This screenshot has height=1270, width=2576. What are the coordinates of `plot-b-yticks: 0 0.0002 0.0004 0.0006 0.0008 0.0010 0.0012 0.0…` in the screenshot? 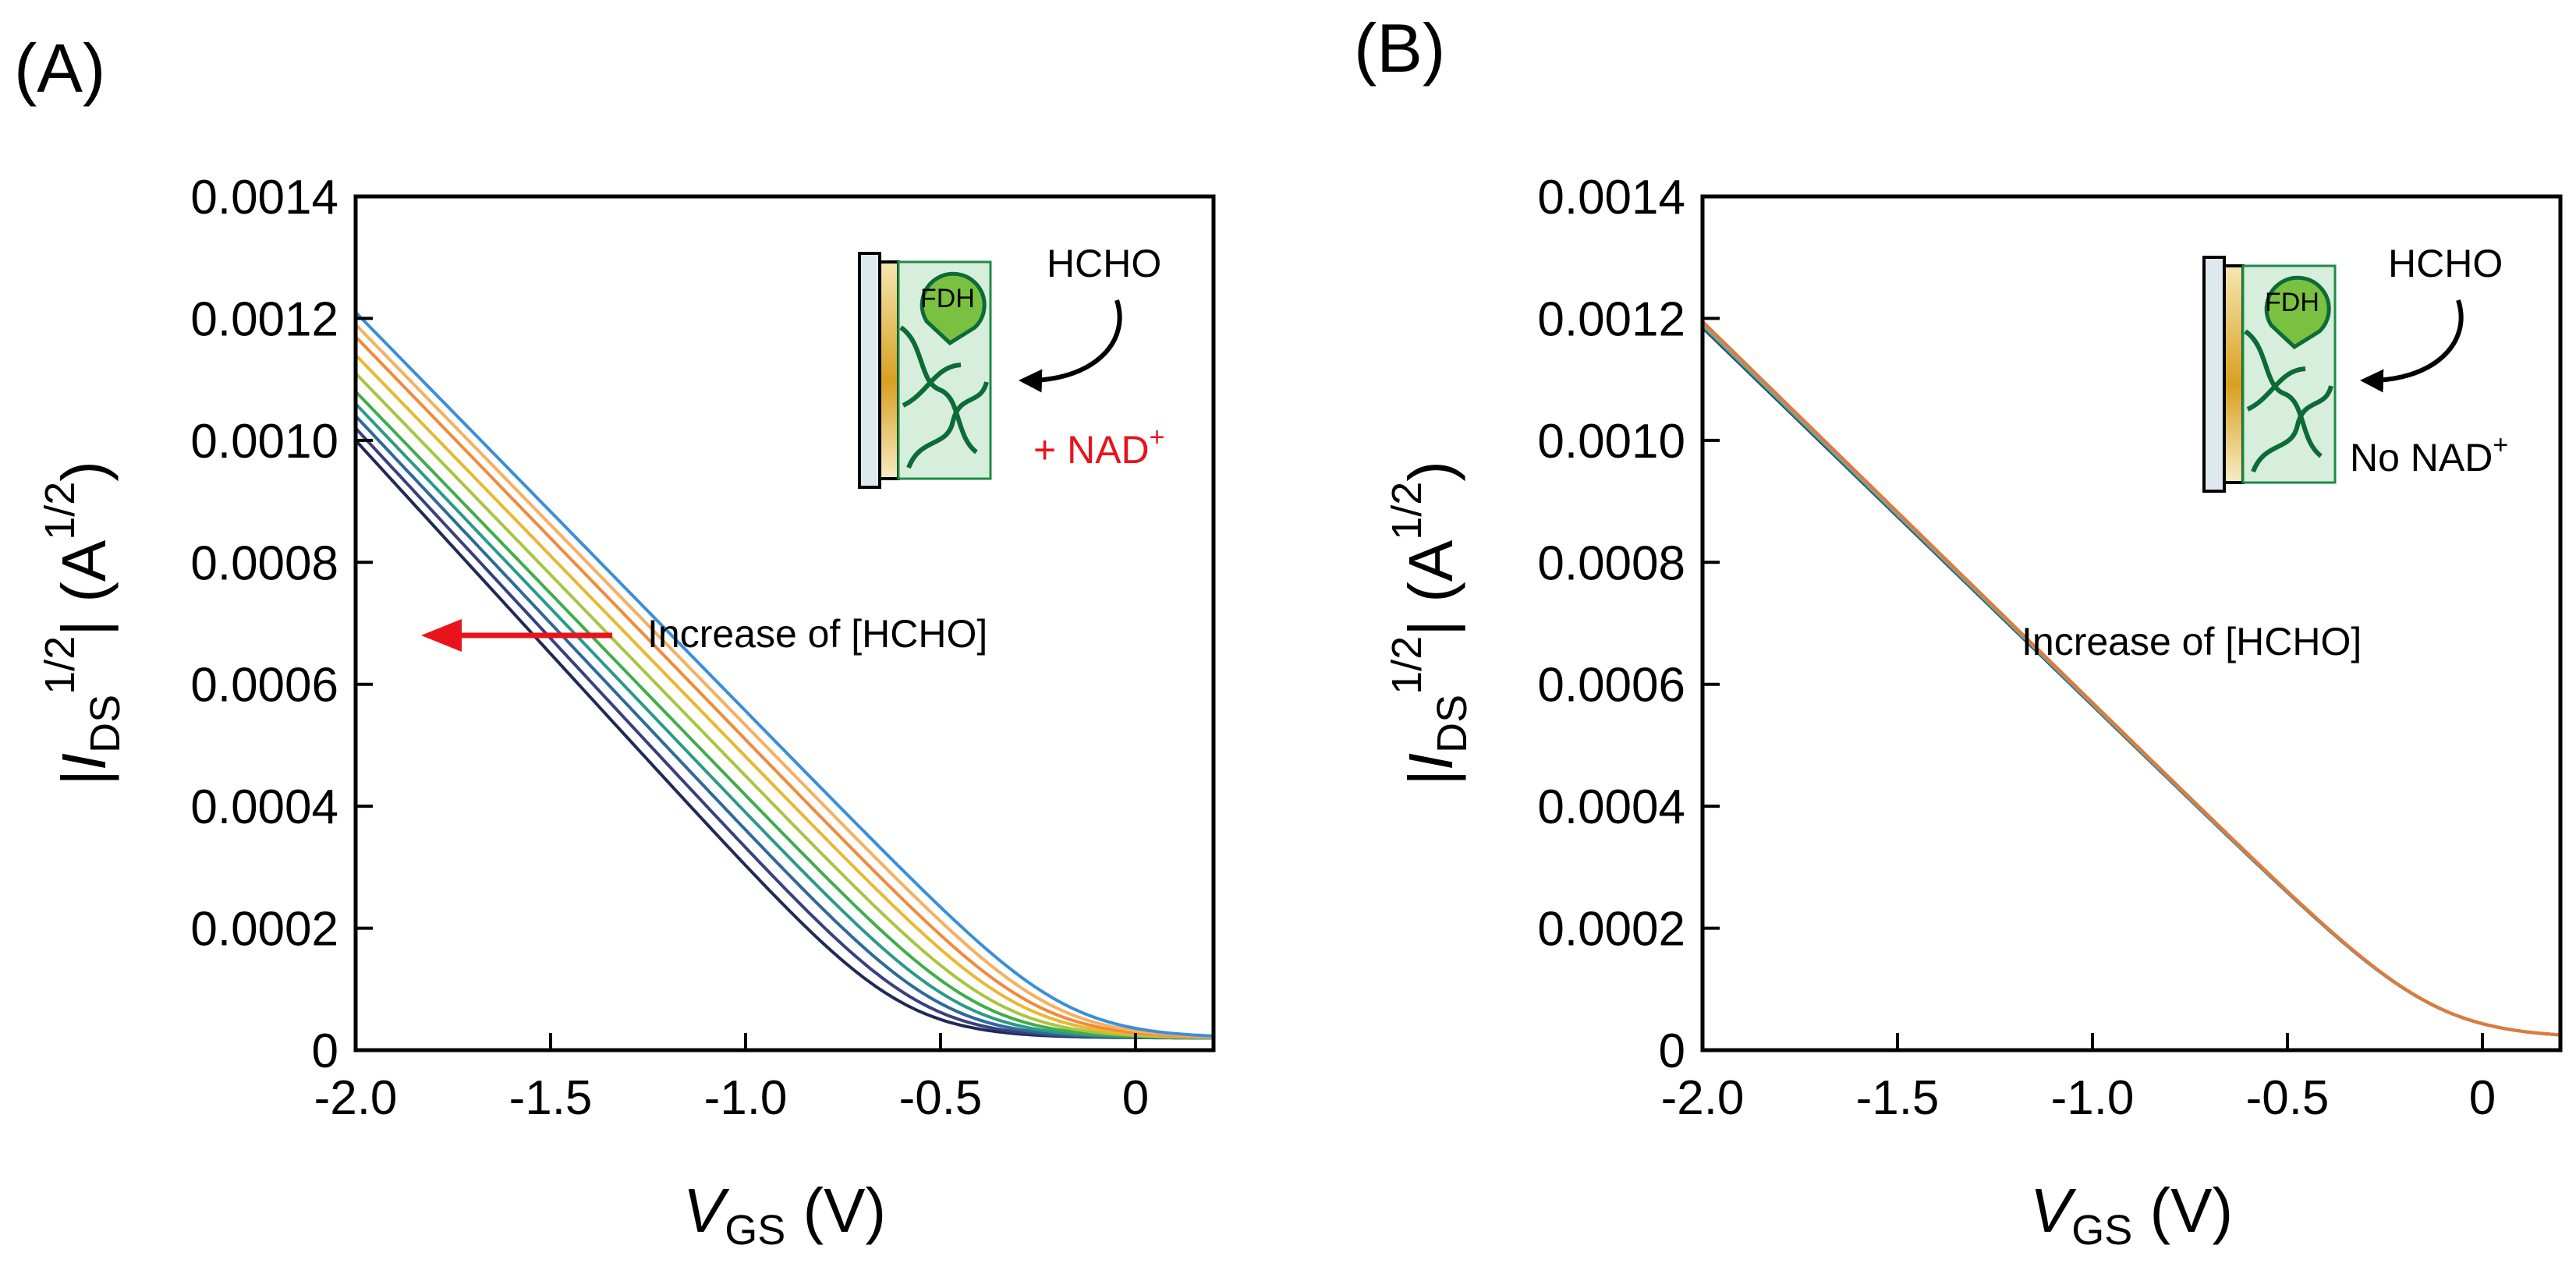 It's located at (1629, 624).